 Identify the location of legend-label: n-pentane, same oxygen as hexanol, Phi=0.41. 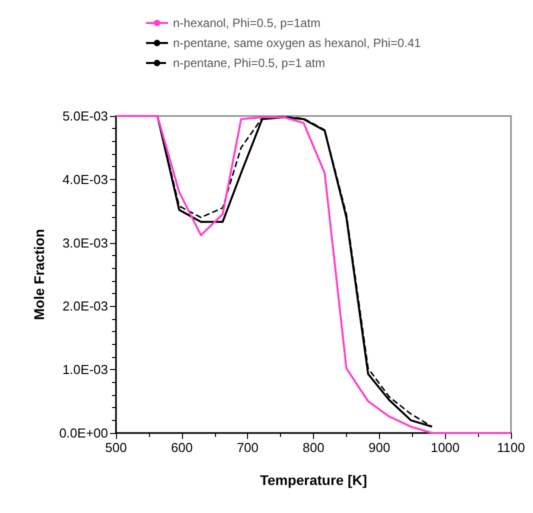
(297, 43).